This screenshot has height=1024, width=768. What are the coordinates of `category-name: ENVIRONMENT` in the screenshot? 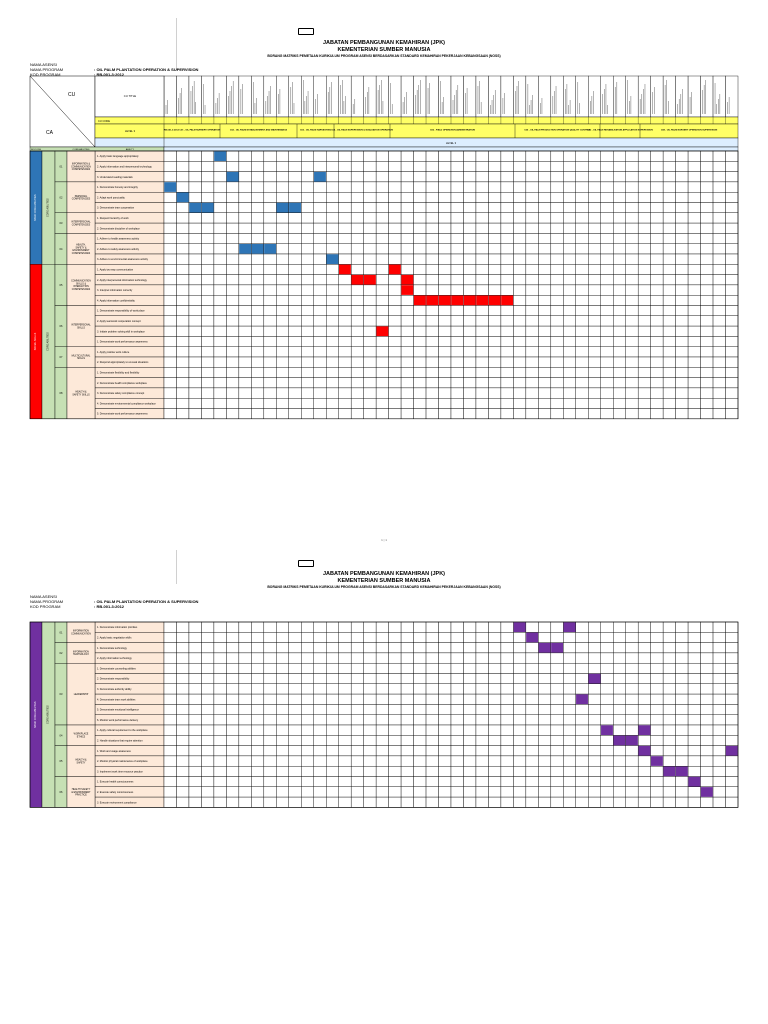 It's located at (82, 251).